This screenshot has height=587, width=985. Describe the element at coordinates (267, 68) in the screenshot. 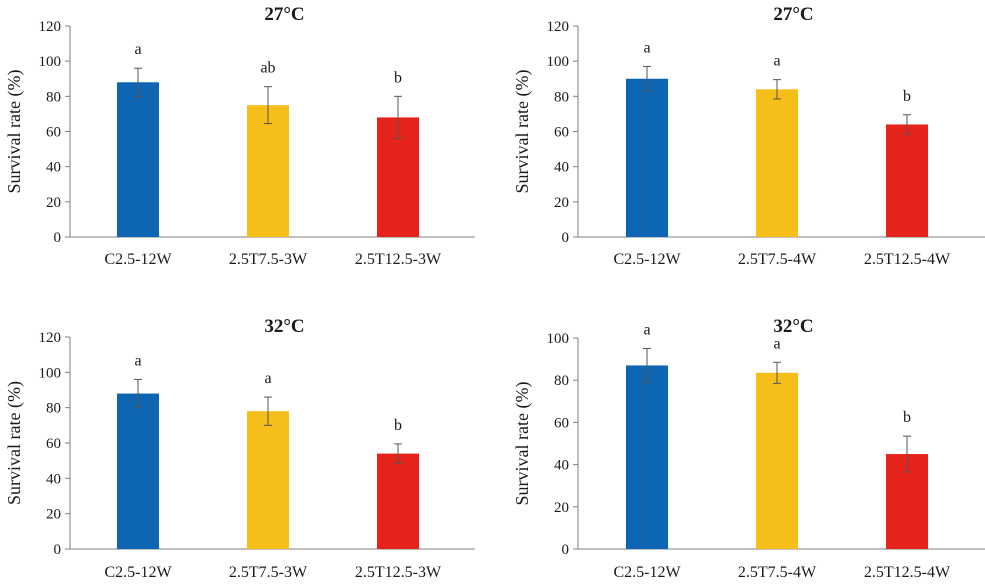

I see `significance-label: ab` at that location.